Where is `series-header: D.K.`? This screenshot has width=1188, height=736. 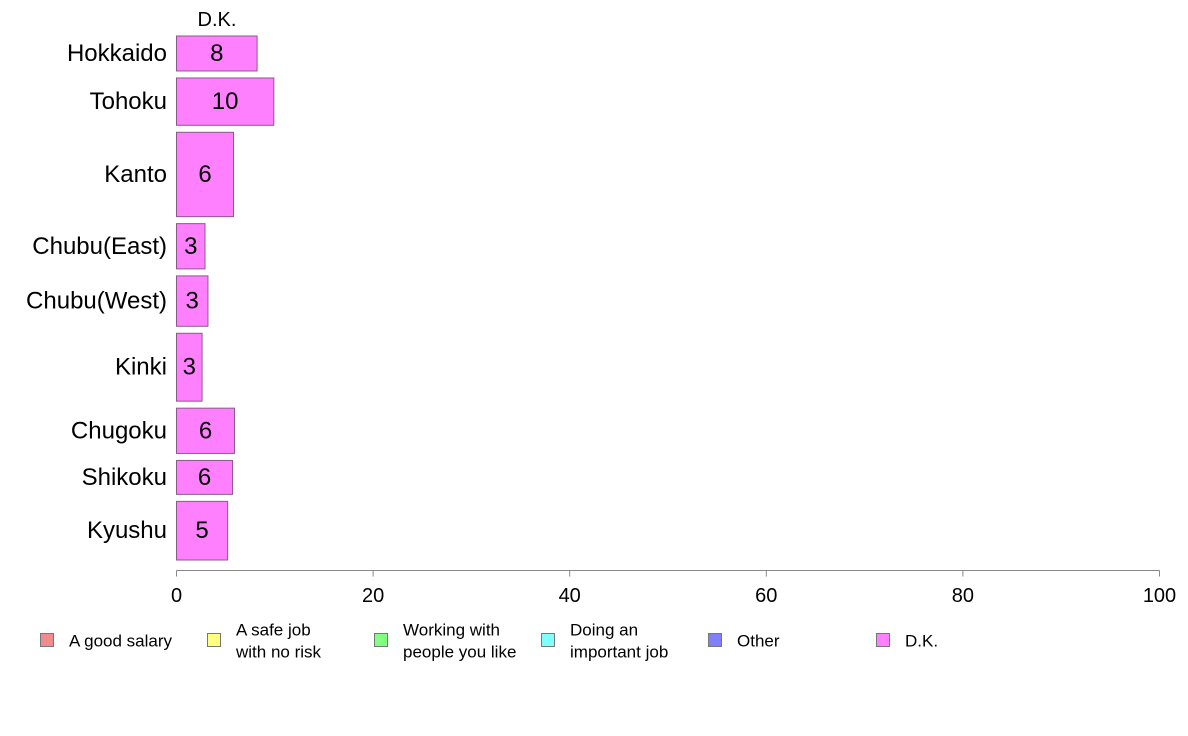
series-header: D.K. is located at coordinates (217, 20).